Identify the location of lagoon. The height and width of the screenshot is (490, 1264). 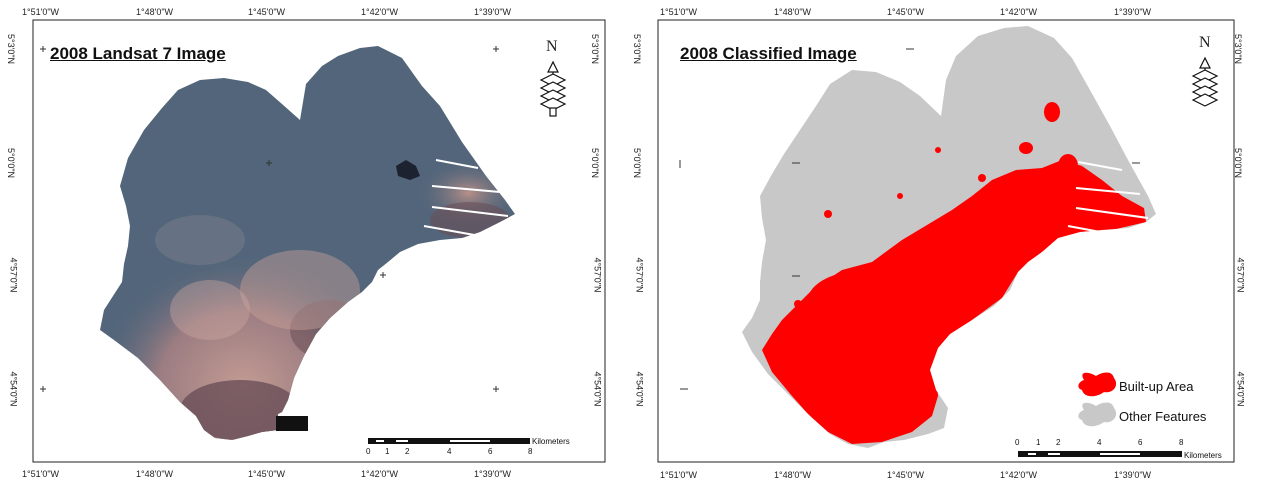
(408, 170).